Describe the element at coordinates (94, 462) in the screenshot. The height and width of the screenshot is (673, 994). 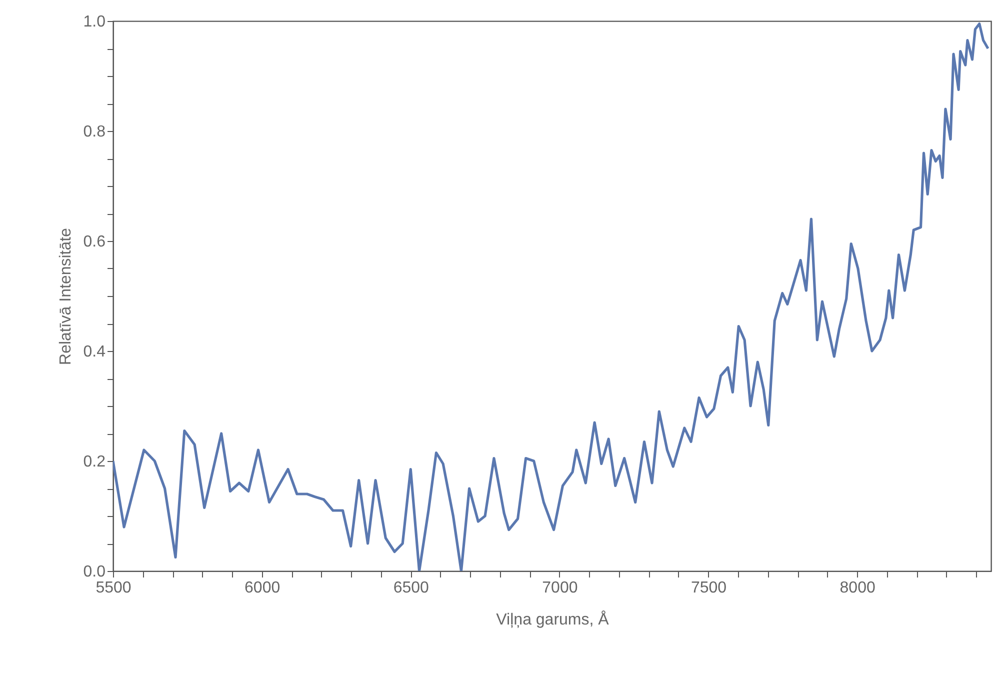
I see `y-tick-label: 0.2` at that location.